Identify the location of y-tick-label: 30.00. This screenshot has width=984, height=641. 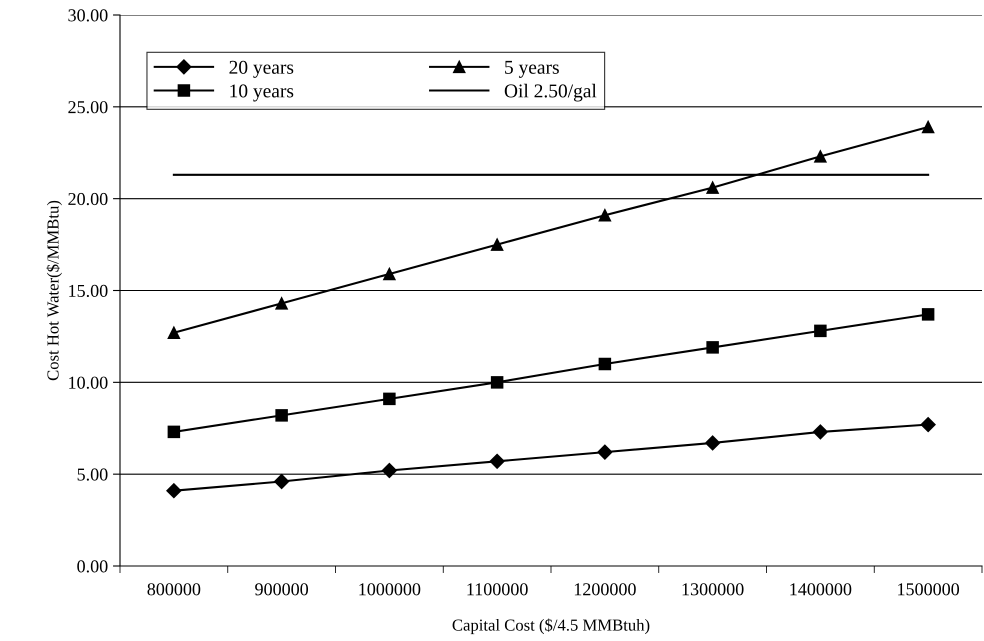
(88, 15).